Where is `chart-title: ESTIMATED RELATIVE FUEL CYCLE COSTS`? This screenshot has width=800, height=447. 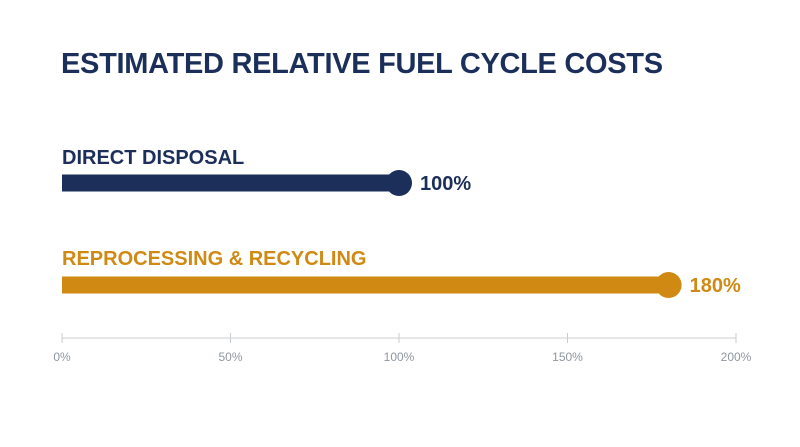
chart-title: ESTIMATED RELATIVE FUEL CYCLE COSTS is located at coordinates (362, 64).